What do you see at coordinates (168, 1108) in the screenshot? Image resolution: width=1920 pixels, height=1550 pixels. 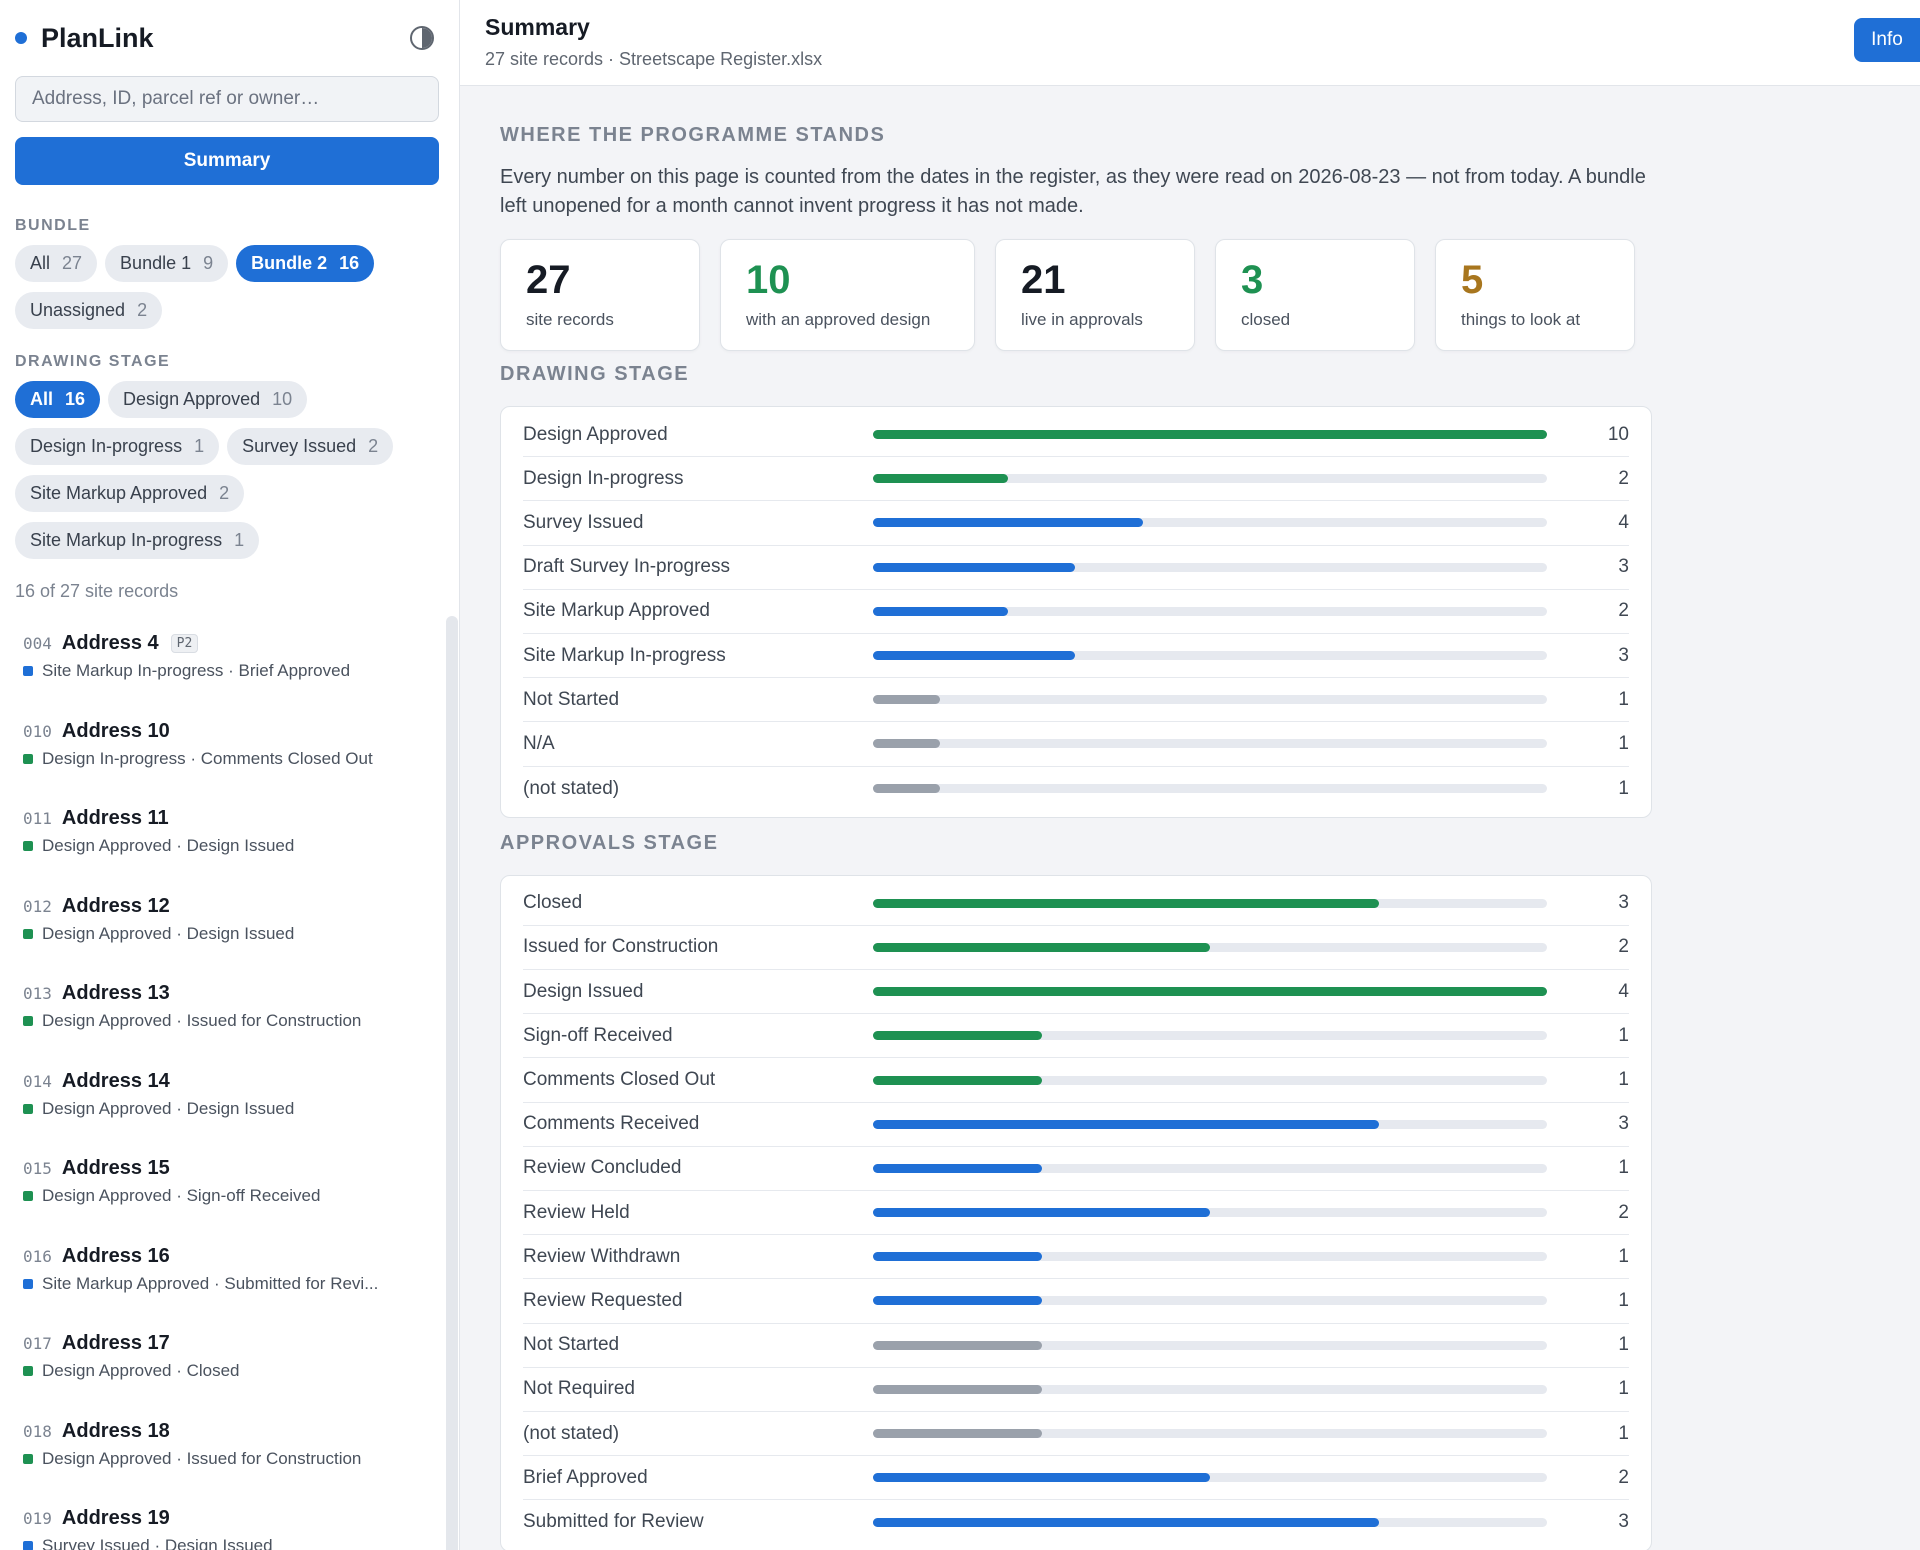 I see `record-status-text: Design Approved · Design Issued` at bounding box center [168, 1108].